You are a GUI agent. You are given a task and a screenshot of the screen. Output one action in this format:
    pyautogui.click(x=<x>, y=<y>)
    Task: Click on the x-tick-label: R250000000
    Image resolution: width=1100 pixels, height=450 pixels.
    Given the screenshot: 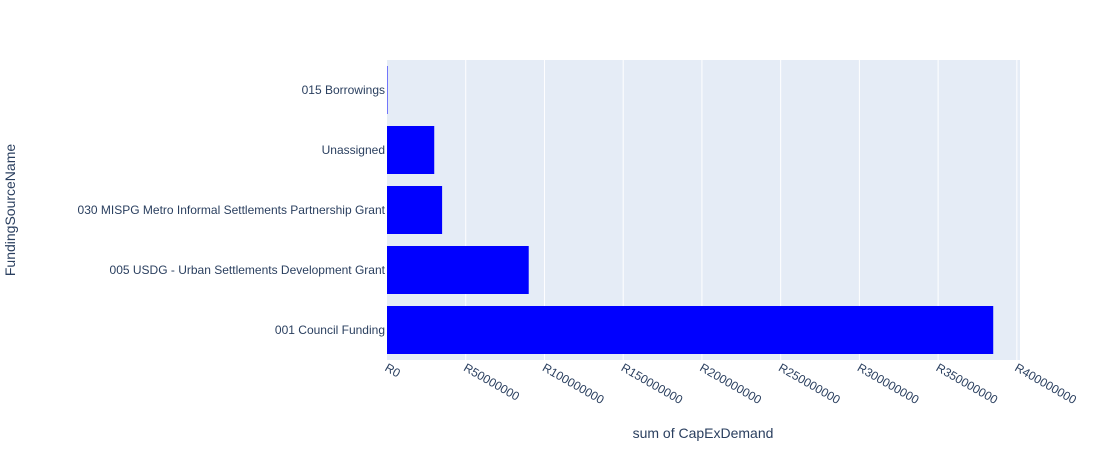 What is the action you would take?
    pyautogui.click(x=809, y=383)
    